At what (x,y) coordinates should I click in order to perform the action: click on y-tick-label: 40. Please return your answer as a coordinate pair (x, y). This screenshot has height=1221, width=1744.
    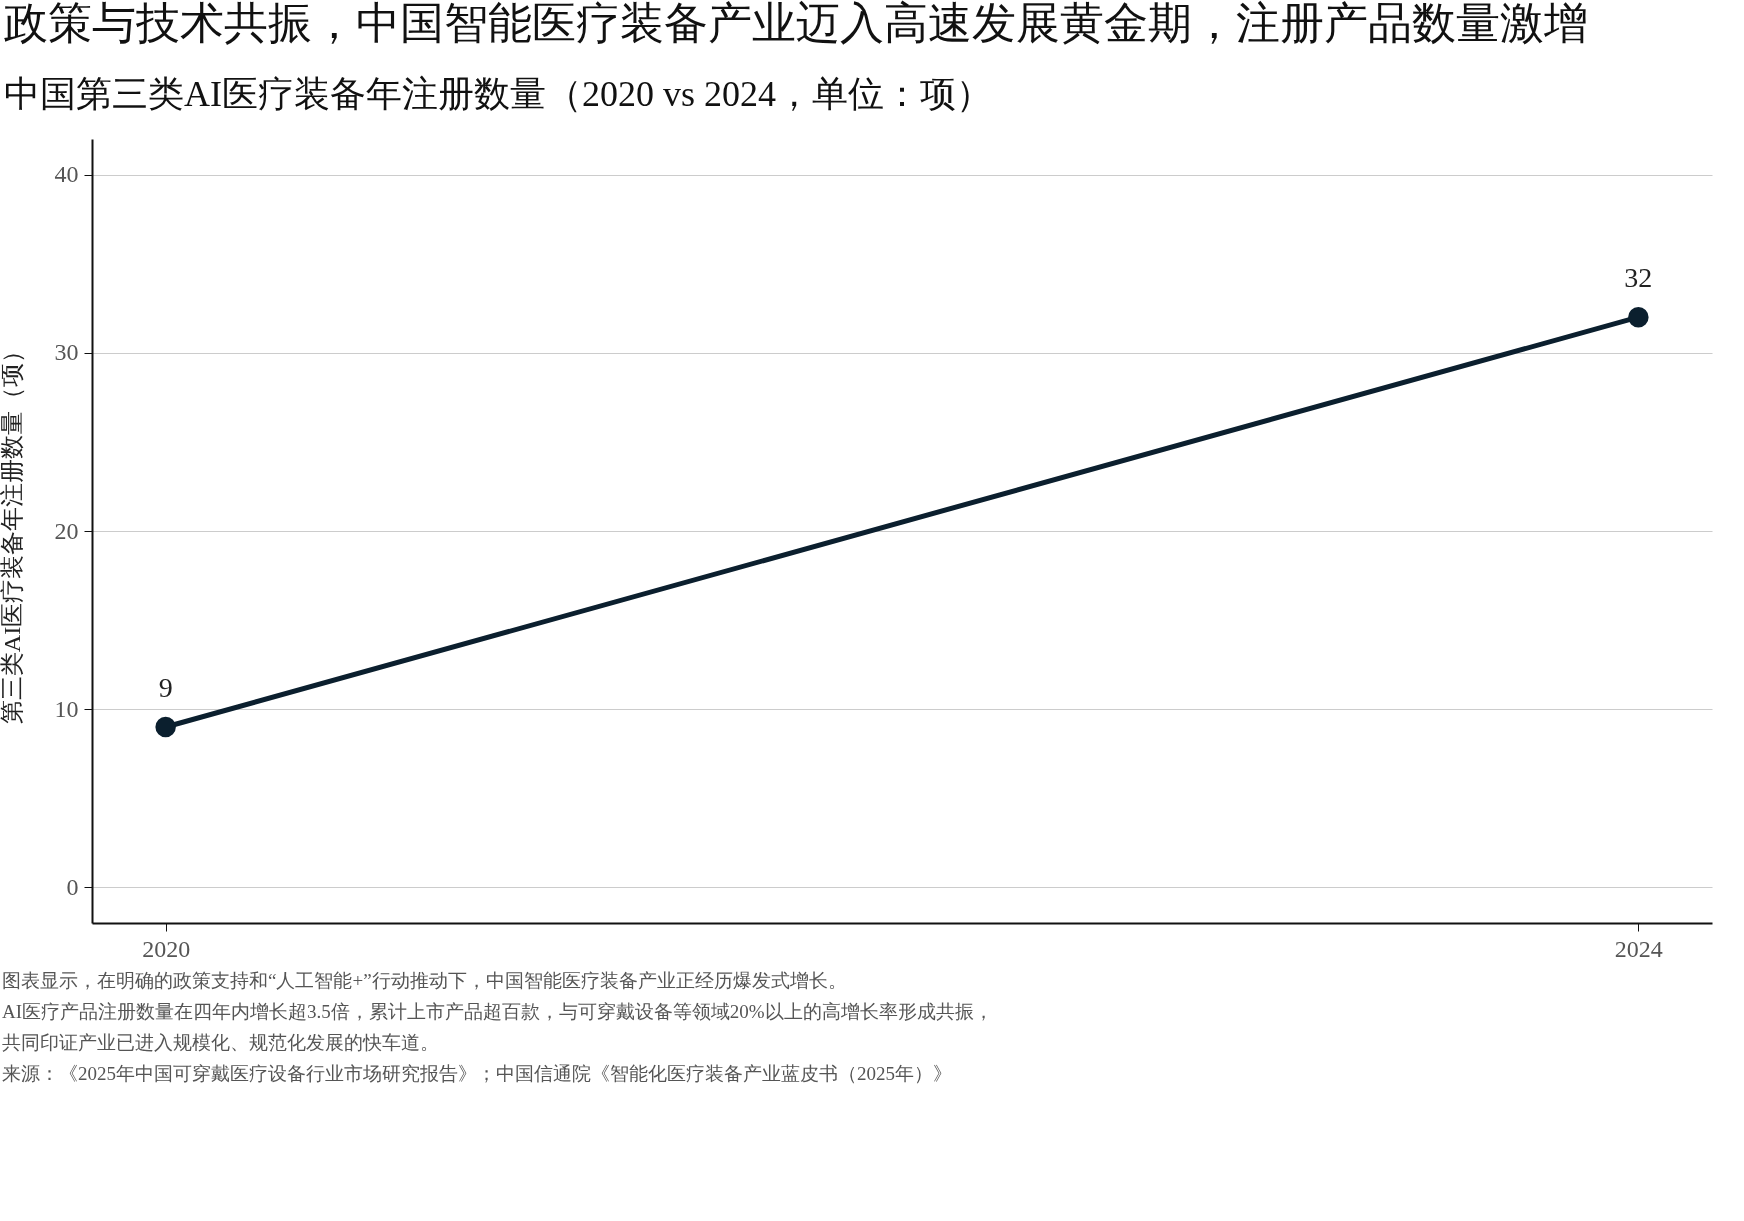
    Looking at the image, I should click on (66, 174).